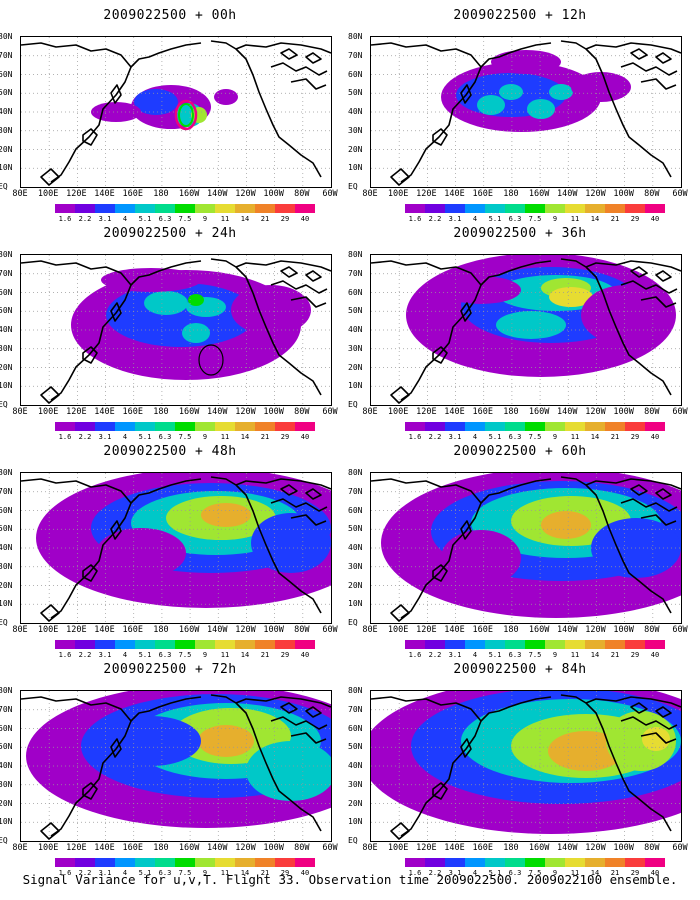 The width and height of the screenshot is (700, 900). What do you see at coordinates (520, 233) in the screenshot?
I see `panel-title: 2009022500 + 36h` at bounding box center [520, 233].